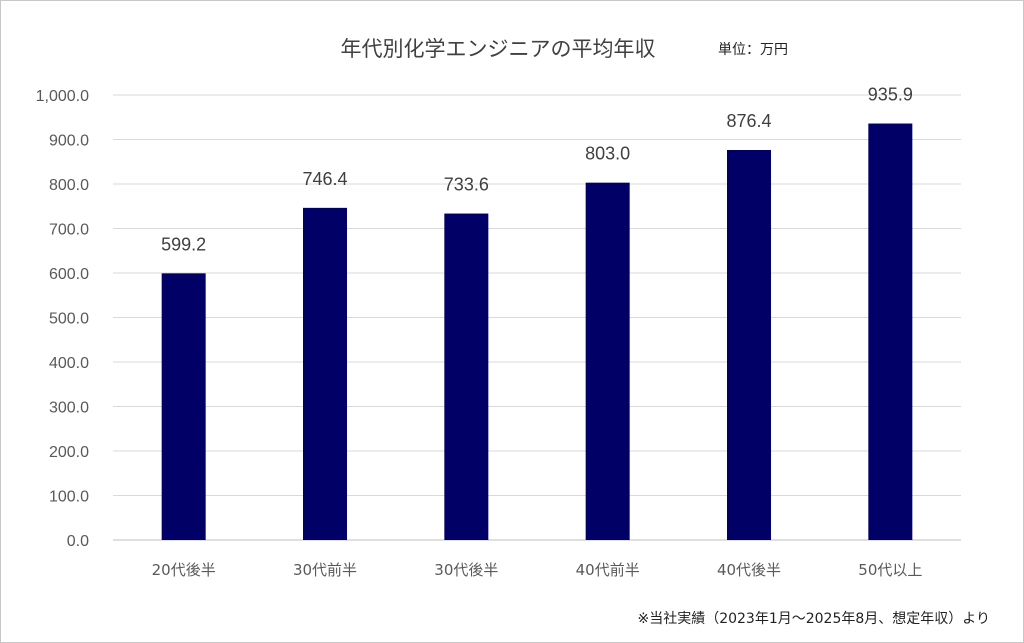 Image resolution: width=1024 pixels, height=643 pixels. What do you see at coordinates (69, 230) in the screenshot?
I see `y-tick-label: 700.0` at bounding box center [69, 230].